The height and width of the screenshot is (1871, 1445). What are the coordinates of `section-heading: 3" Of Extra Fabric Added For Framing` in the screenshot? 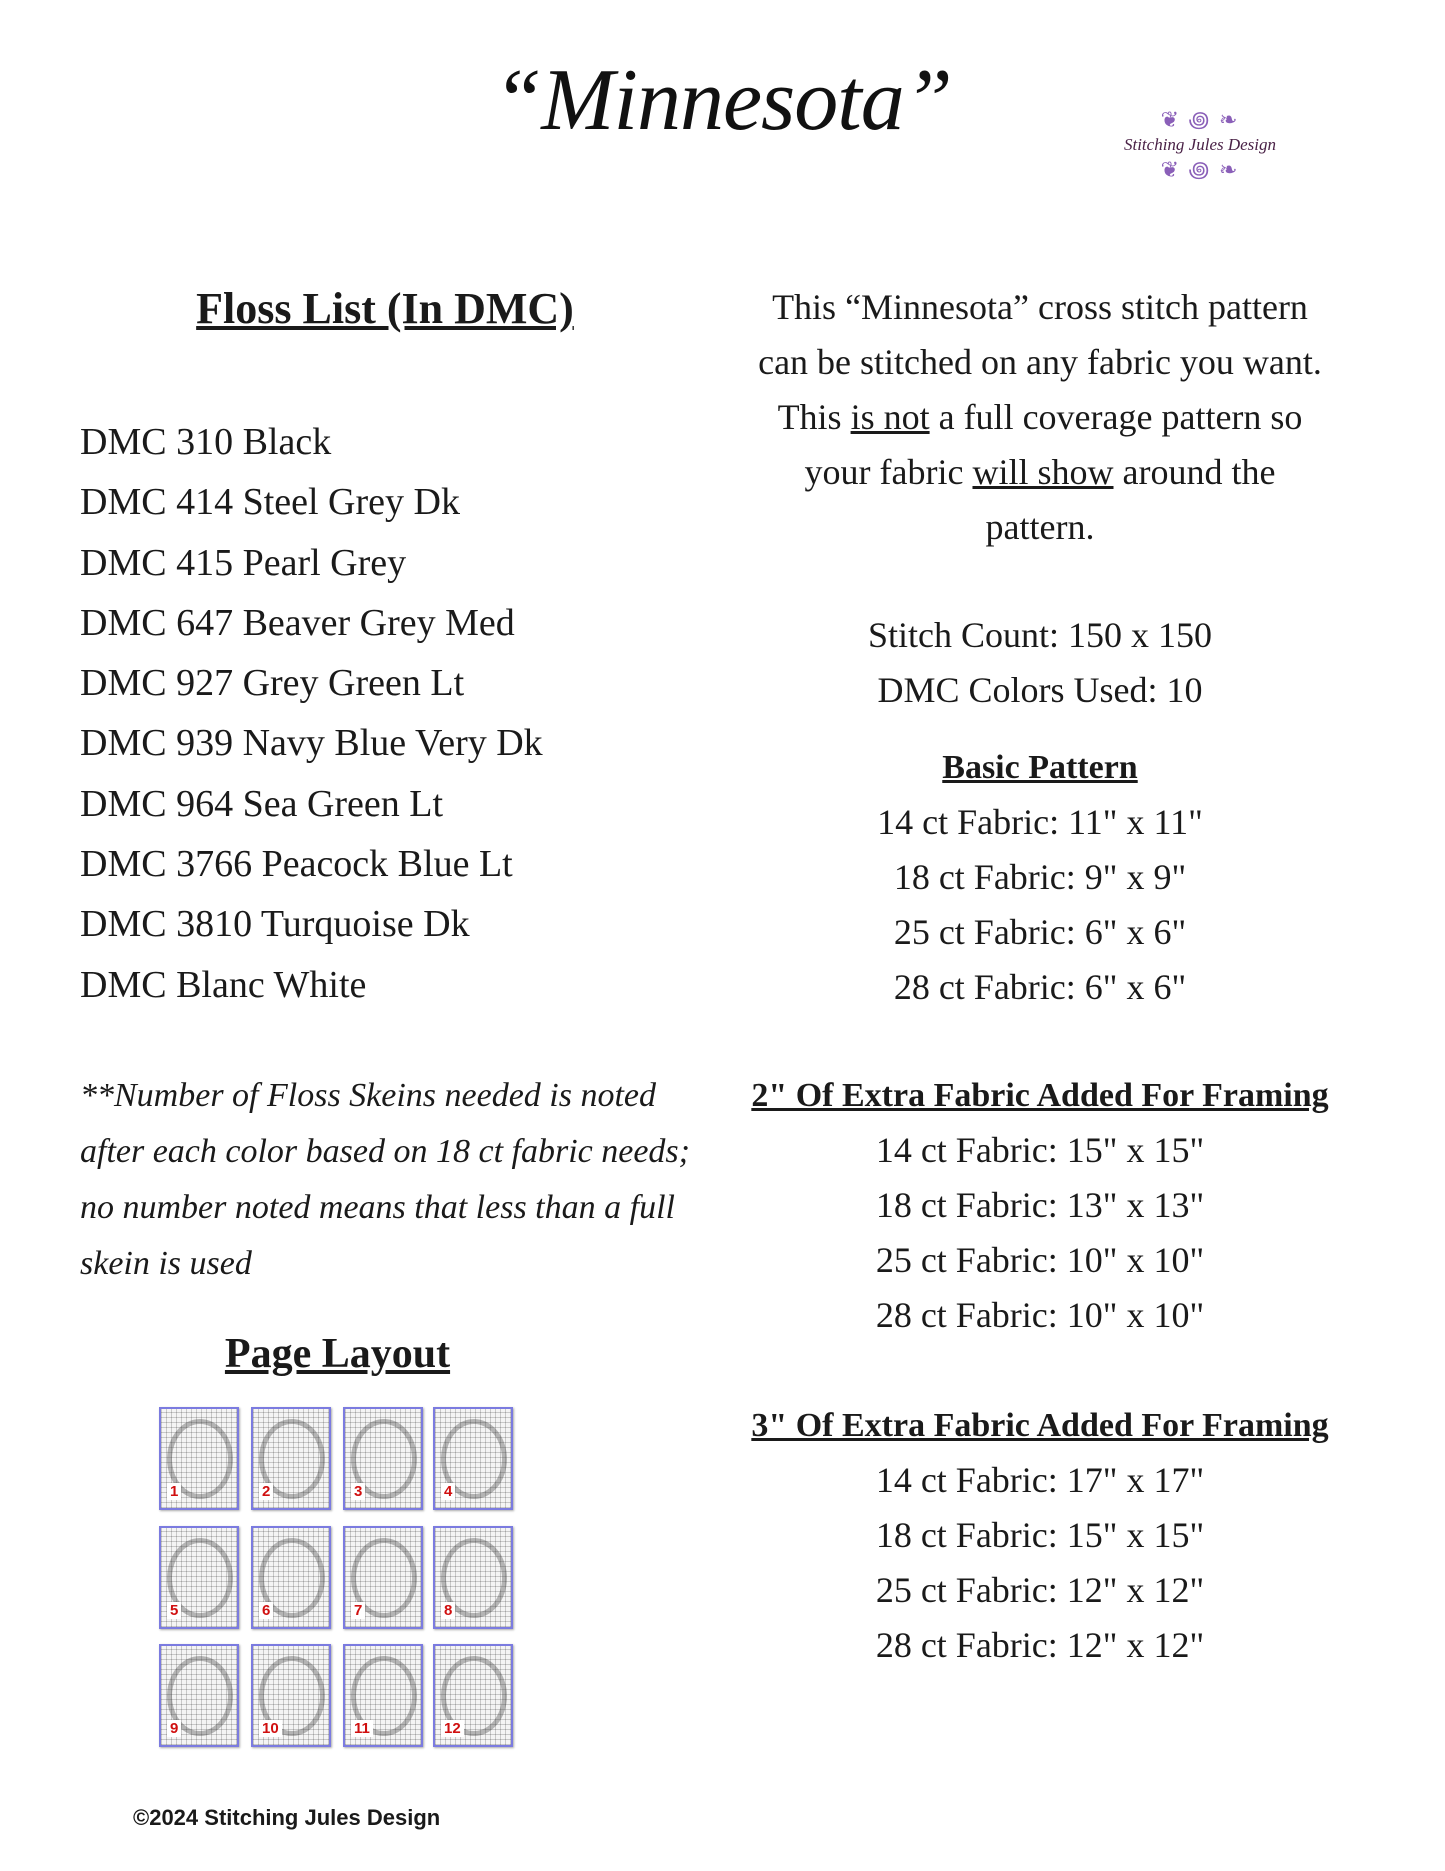 It's located at (1040, 1425).